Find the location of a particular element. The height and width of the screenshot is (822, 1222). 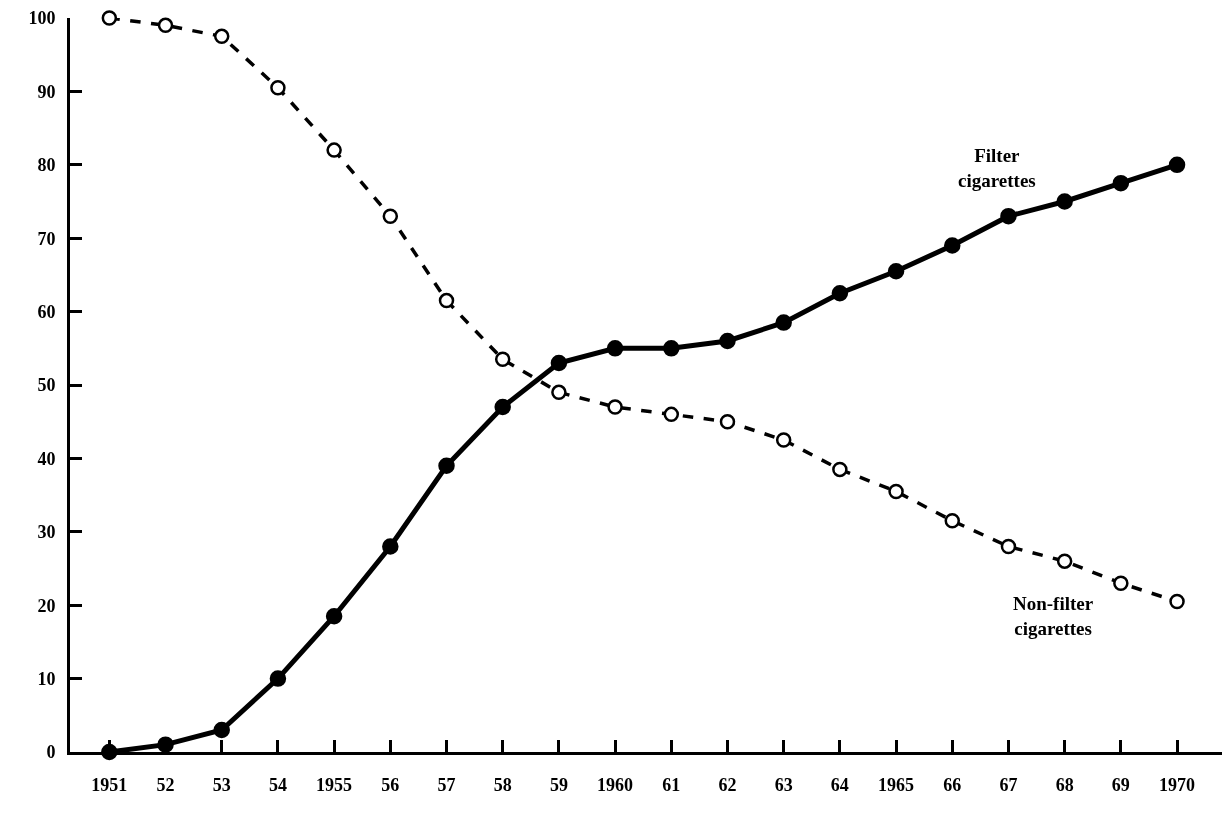

x-tick-label: 63 is located at coordinates (783, 784).